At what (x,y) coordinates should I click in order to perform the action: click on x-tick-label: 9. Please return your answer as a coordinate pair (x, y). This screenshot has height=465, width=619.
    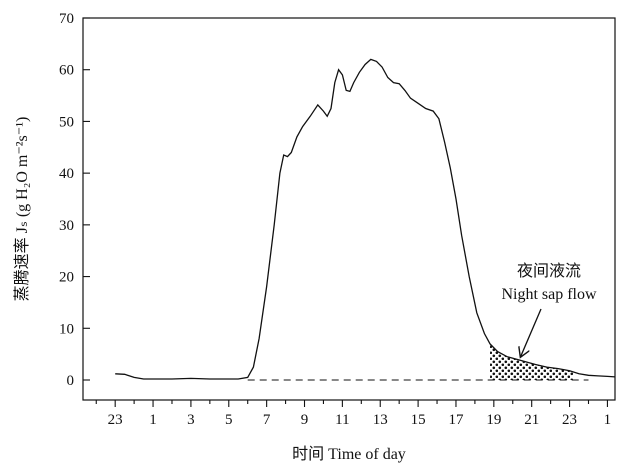
    Looking at the image, I should click on (305, 420).